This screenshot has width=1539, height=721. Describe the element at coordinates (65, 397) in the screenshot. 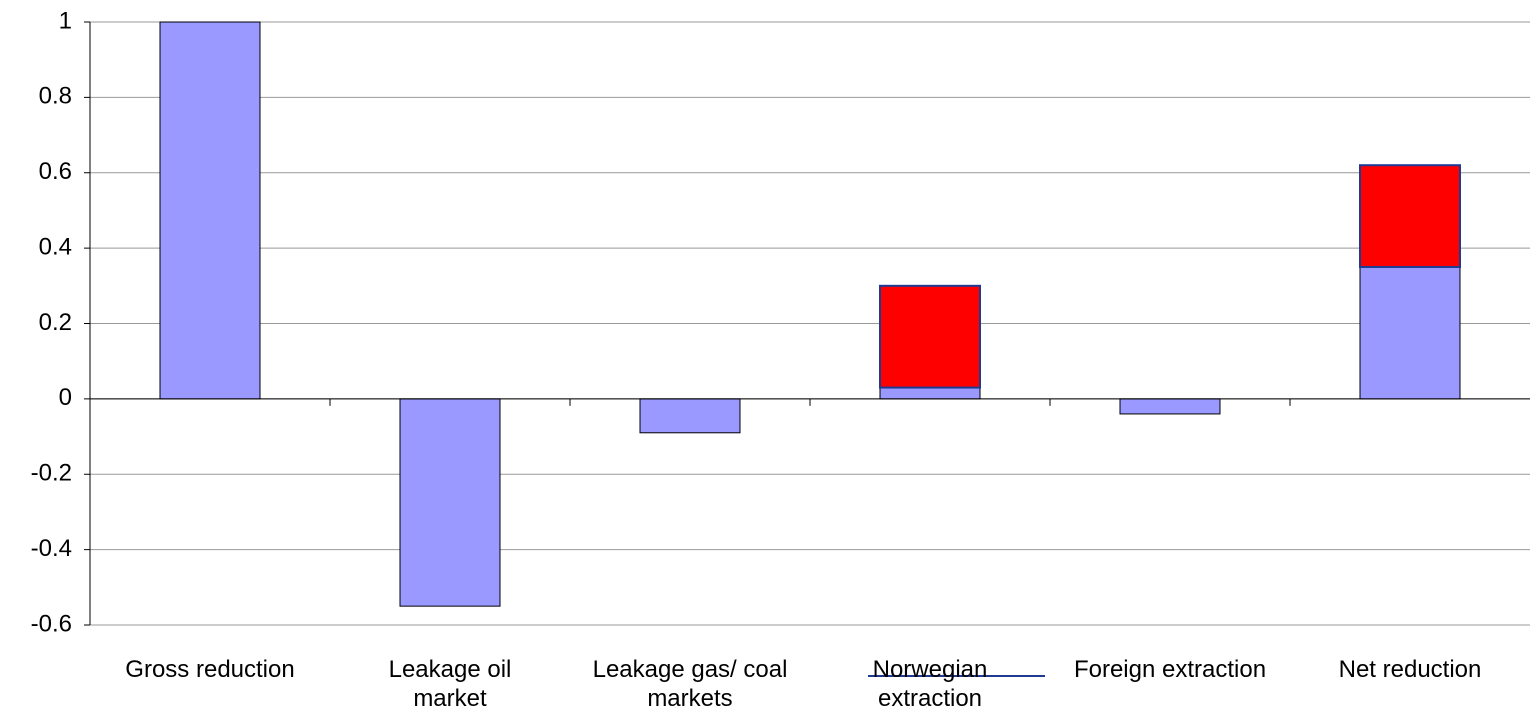

I see `y-tick-label: 0` at that location.